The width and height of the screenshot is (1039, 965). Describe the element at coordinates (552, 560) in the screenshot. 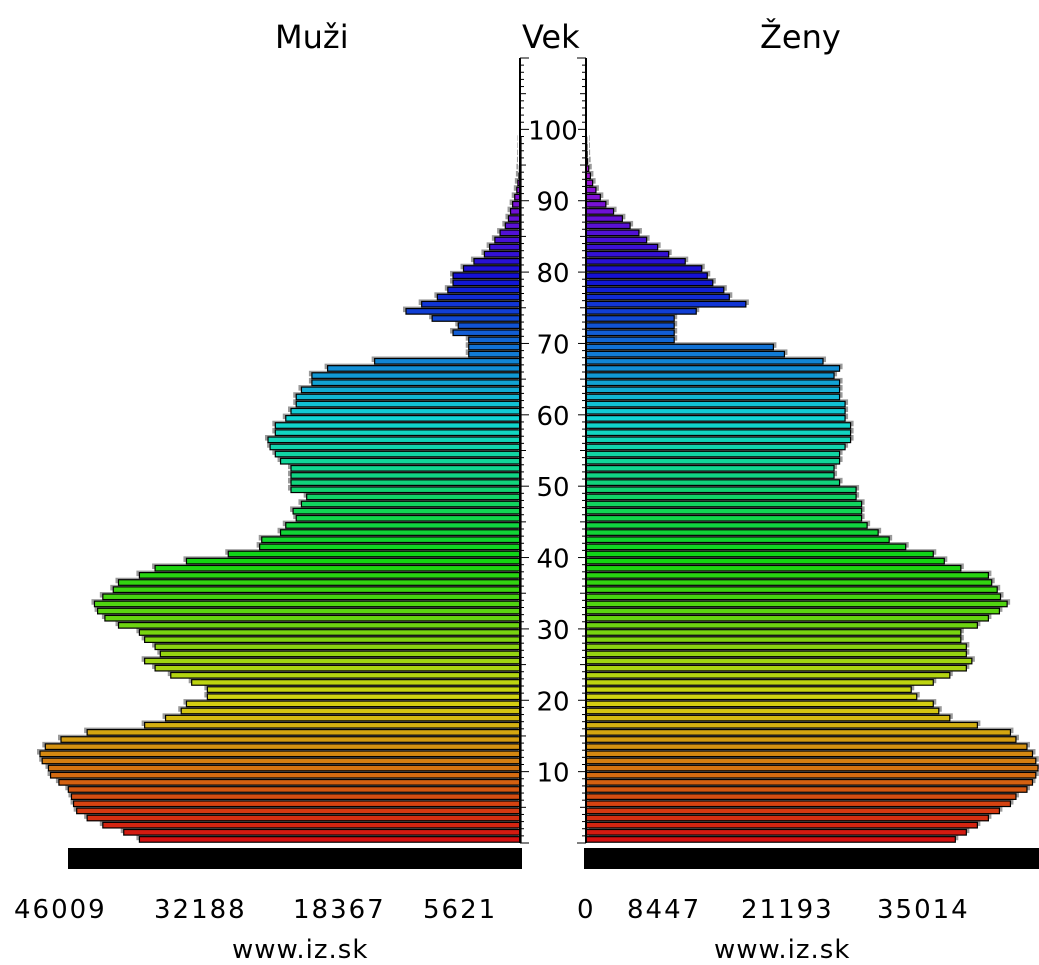

I see `age-tick-label: 40` at that location.